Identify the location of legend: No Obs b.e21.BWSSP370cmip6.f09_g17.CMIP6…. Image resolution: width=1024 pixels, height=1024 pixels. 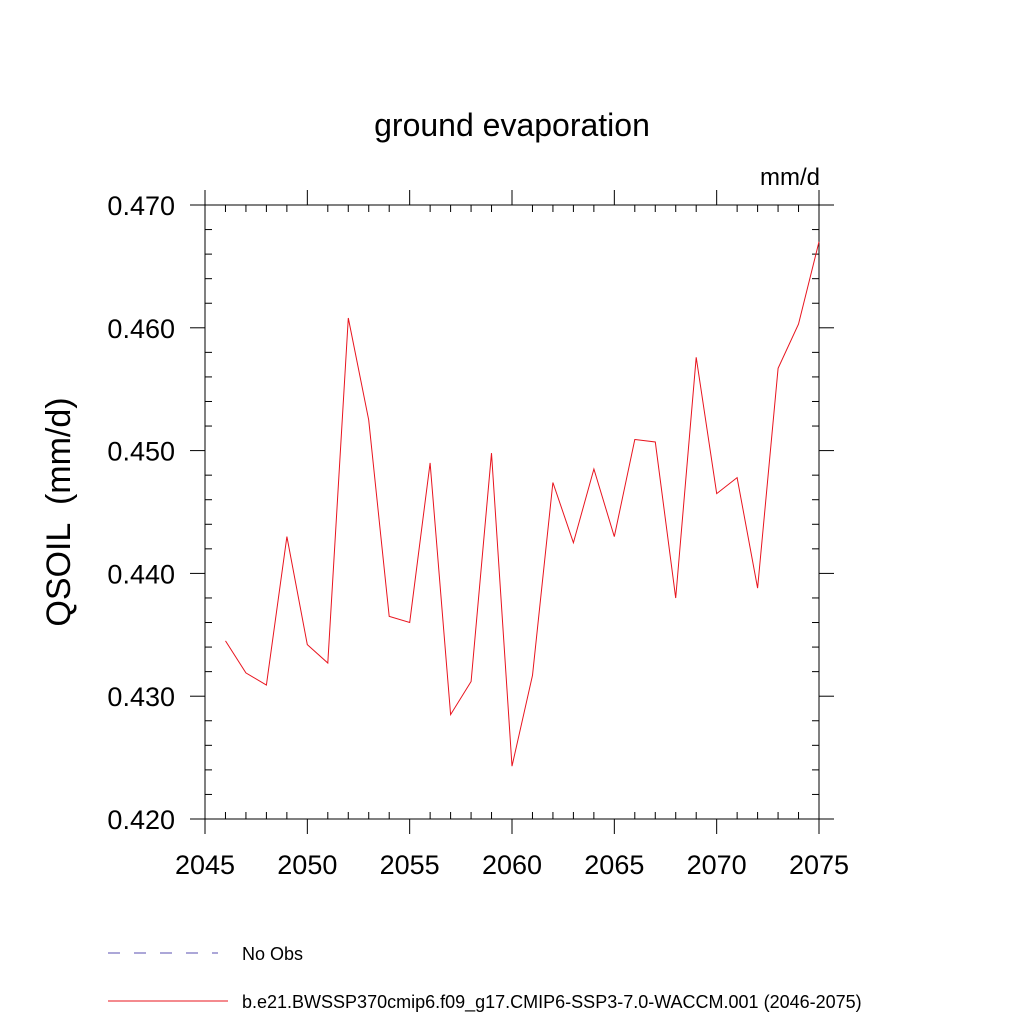
(485, 978).